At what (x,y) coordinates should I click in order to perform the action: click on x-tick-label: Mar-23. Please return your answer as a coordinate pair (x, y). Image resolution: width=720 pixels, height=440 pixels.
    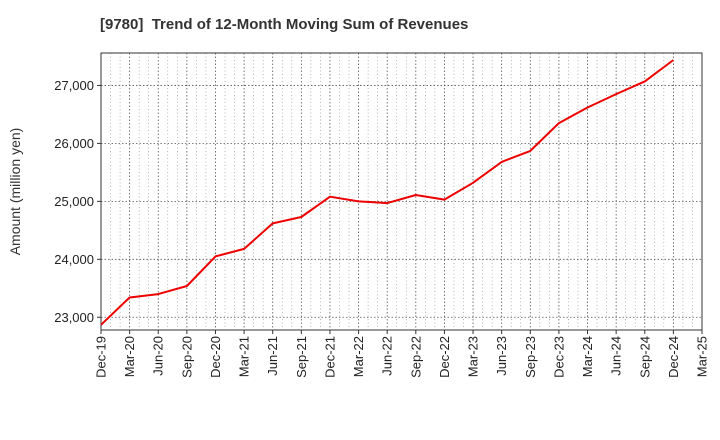
    Looking at the image, I should click on (473, 356).